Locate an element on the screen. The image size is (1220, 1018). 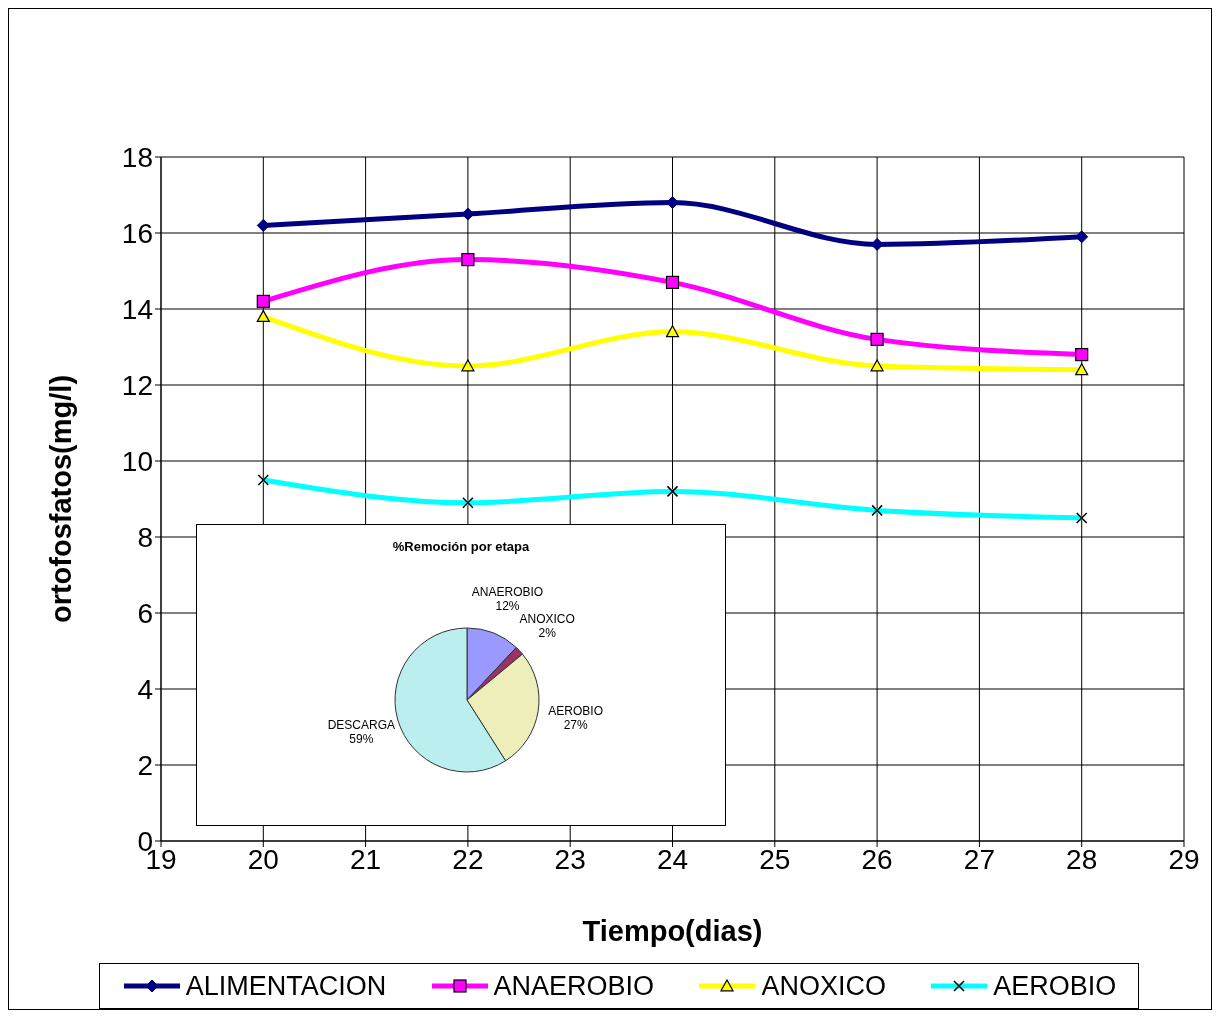
x-tick-label: 28 is located at coordinates (1082, 859).